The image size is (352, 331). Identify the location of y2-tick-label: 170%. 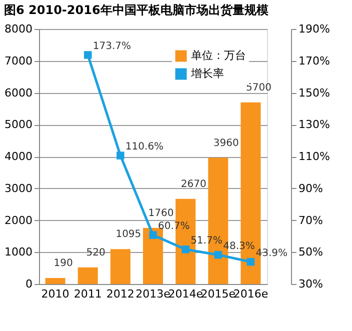
(314, 61).